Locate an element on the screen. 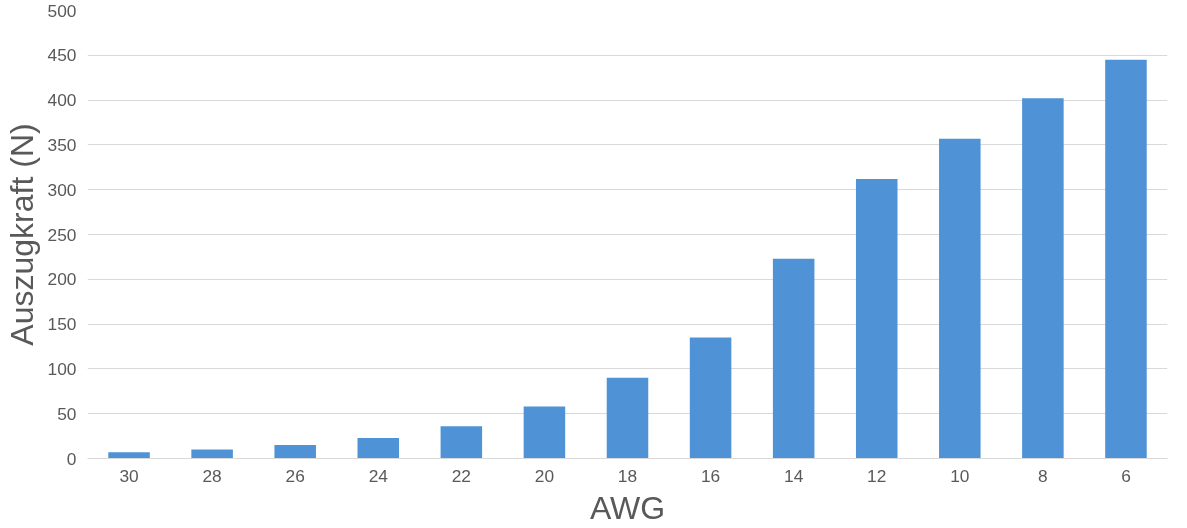  y-tick-label: 50 is located at coordinates (67, 413).